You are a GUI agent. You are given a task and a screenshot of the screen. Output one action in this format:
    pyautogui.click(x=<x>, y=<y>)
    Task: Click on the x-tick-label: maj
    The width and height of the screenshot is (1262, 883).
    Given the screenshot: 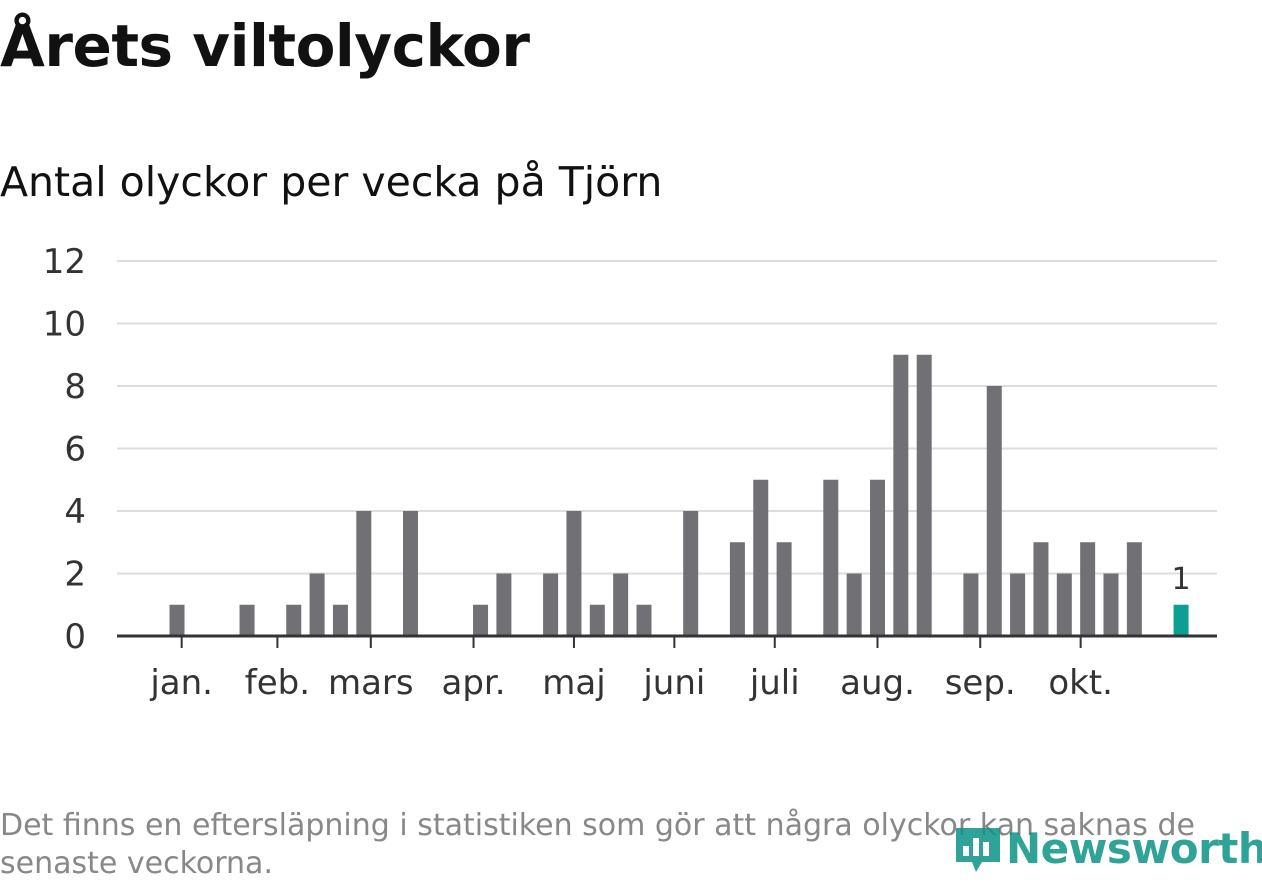 What is the action you would take?
    pyautogui.click(x=573, y=683)
    